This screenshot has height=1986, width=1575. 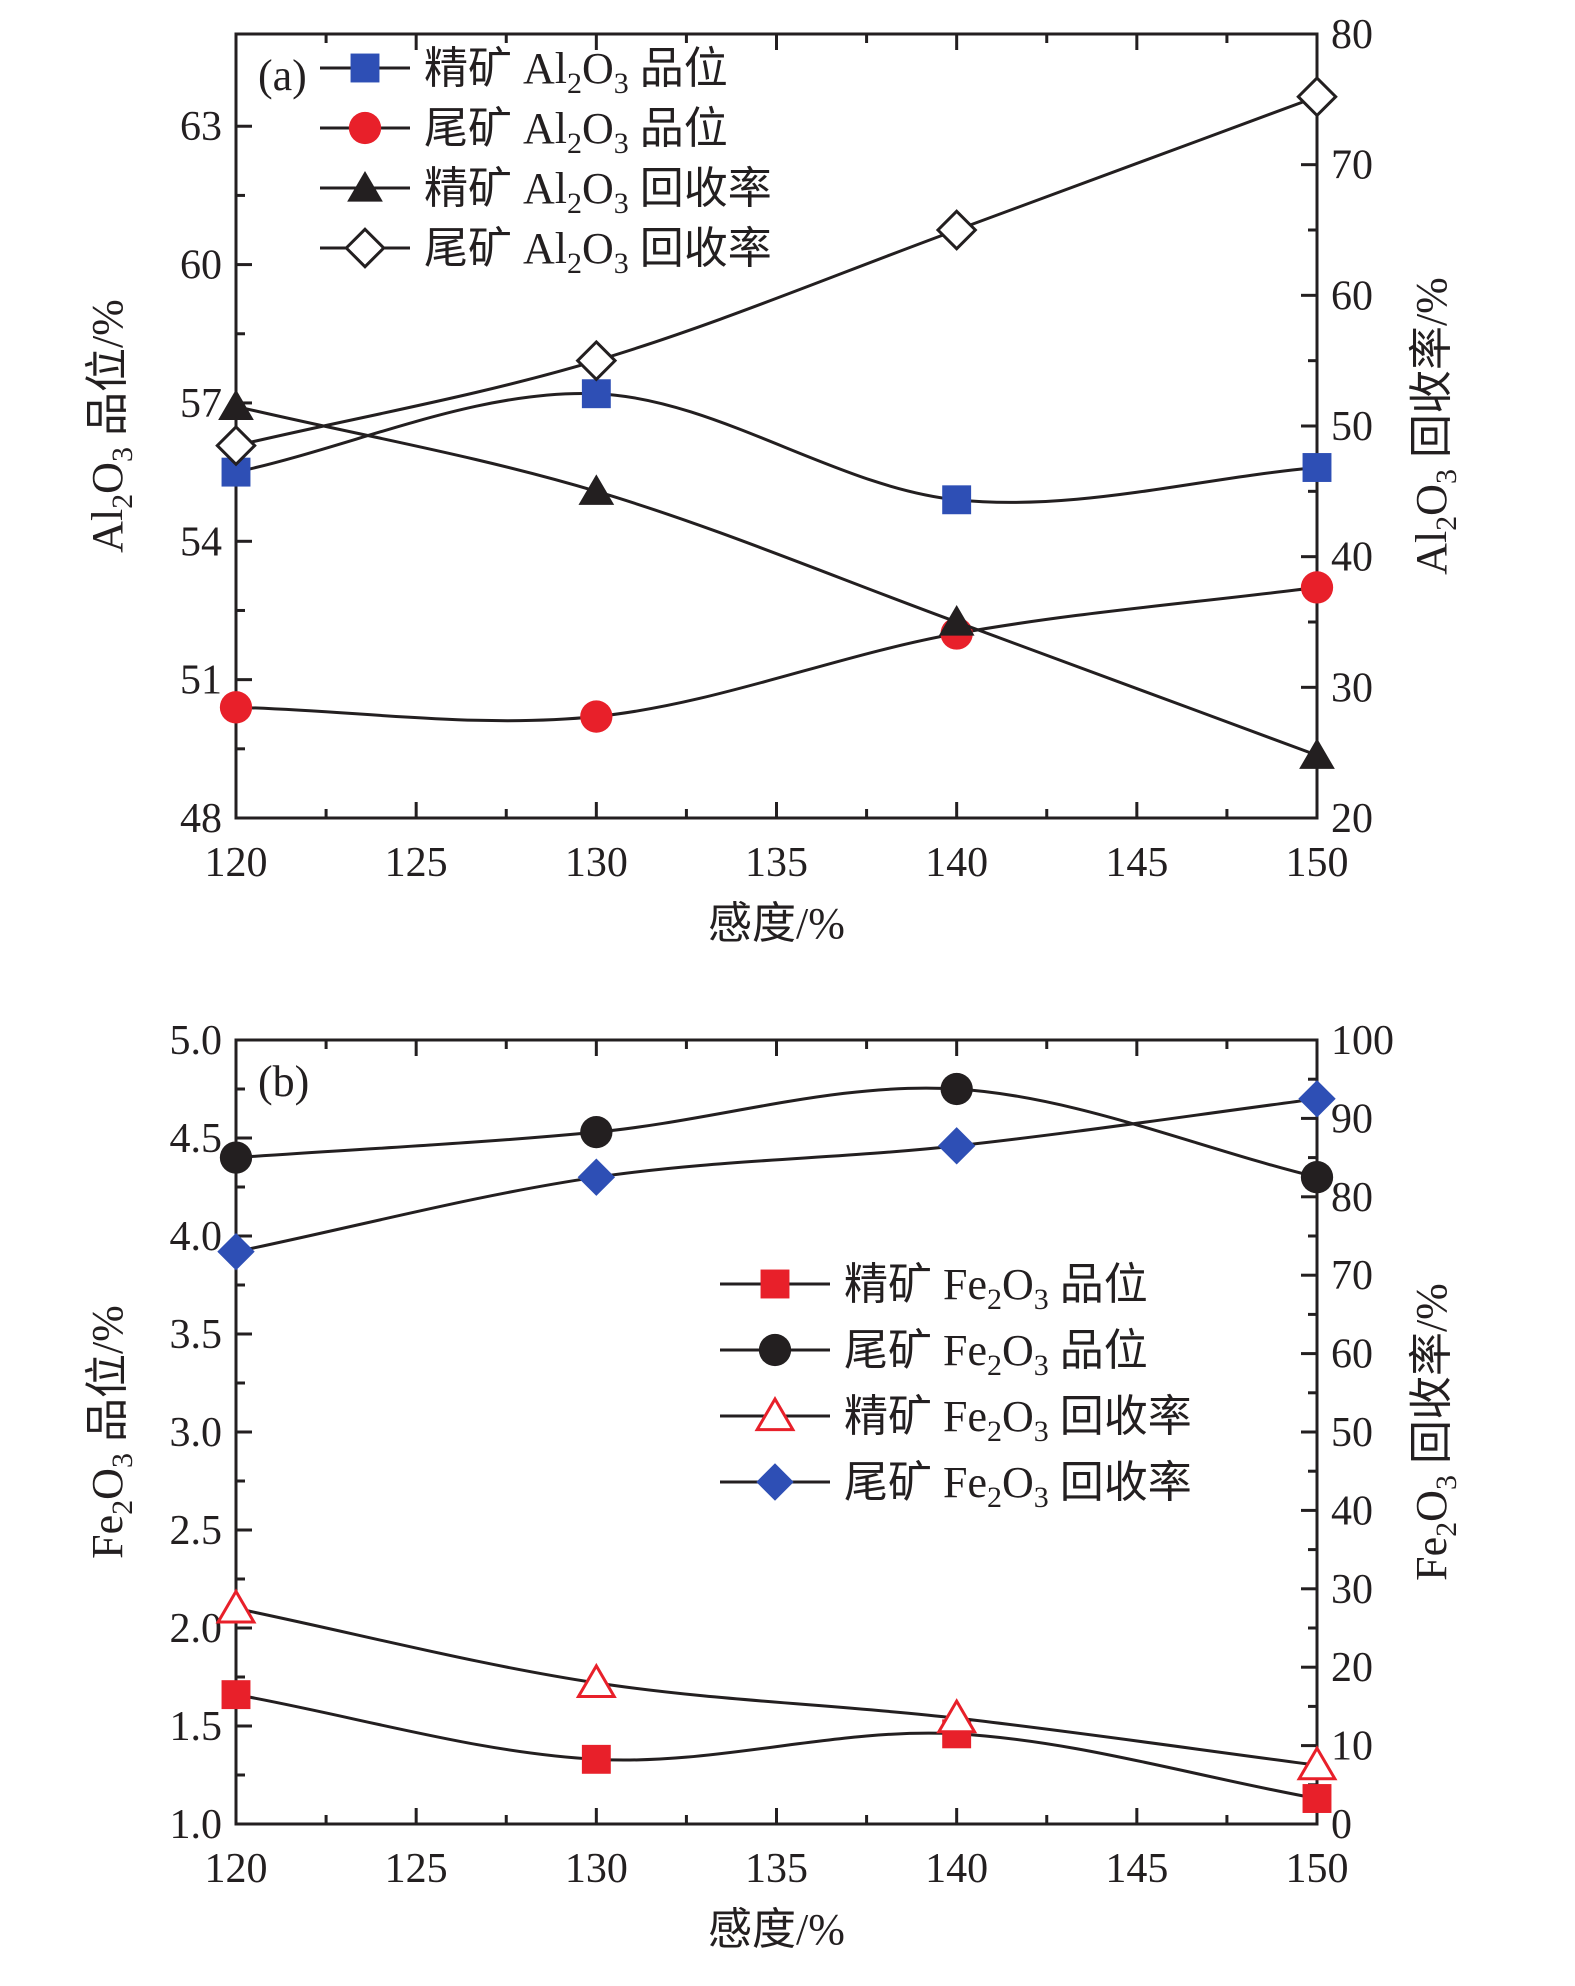 What do you see at coordinates (1352, 1511) in the screenshot?
I see `y2-tick-label: 40` at bounding box center [1352, 1511].